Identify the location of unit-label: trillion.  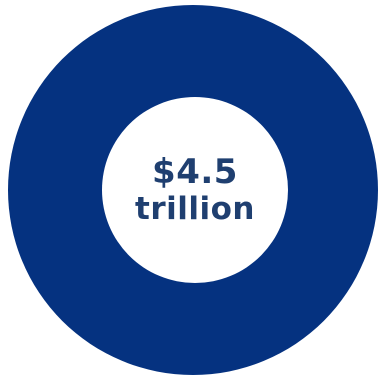
(195, 208).